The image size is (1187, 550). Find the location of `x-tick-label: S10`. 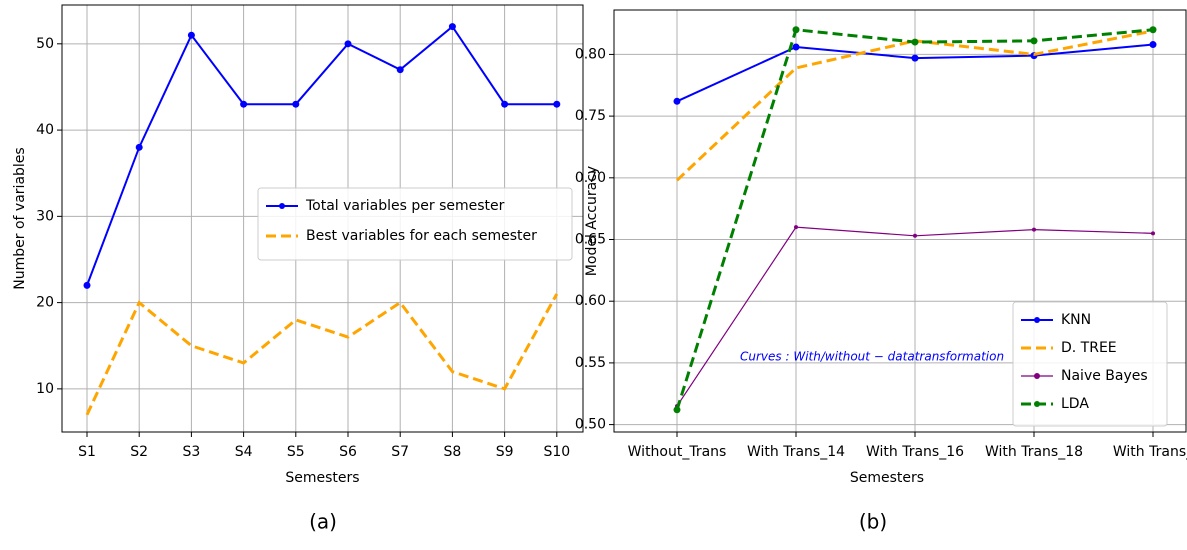

x-tick-label: S10 is located at coordinates (556, 452).